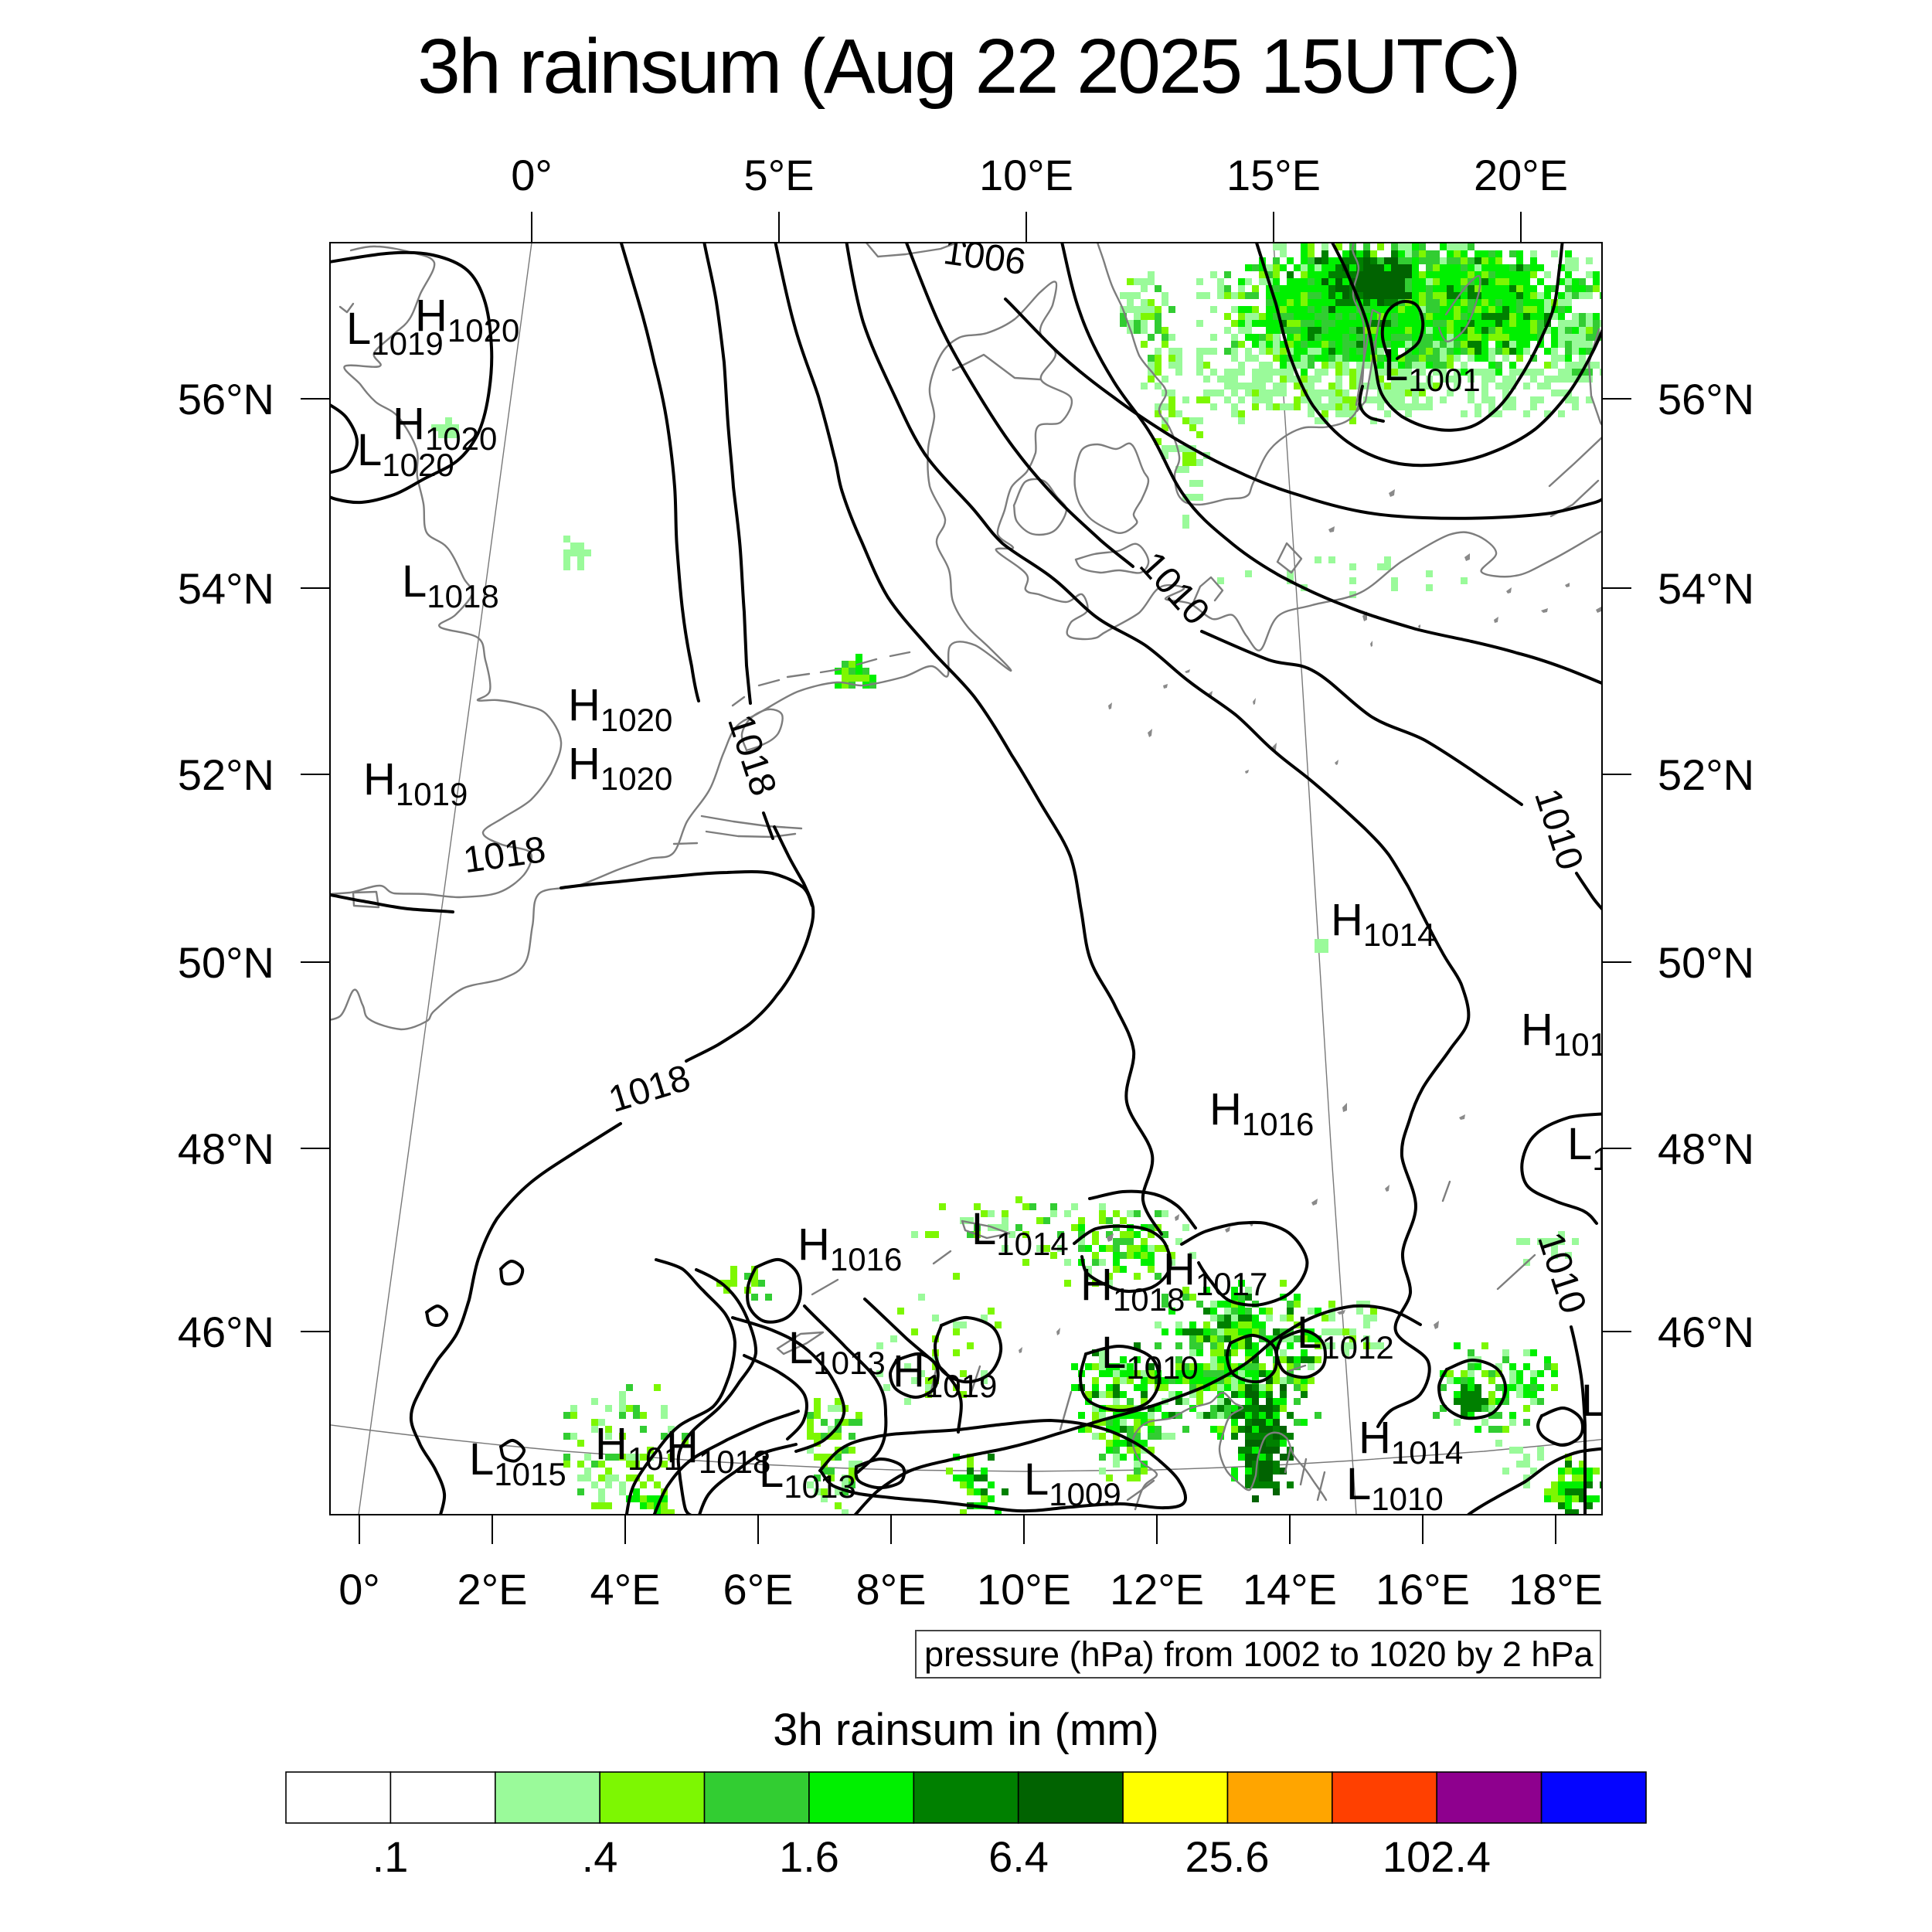  I want to click on svg-text: H1012, so click(1573, 1034).